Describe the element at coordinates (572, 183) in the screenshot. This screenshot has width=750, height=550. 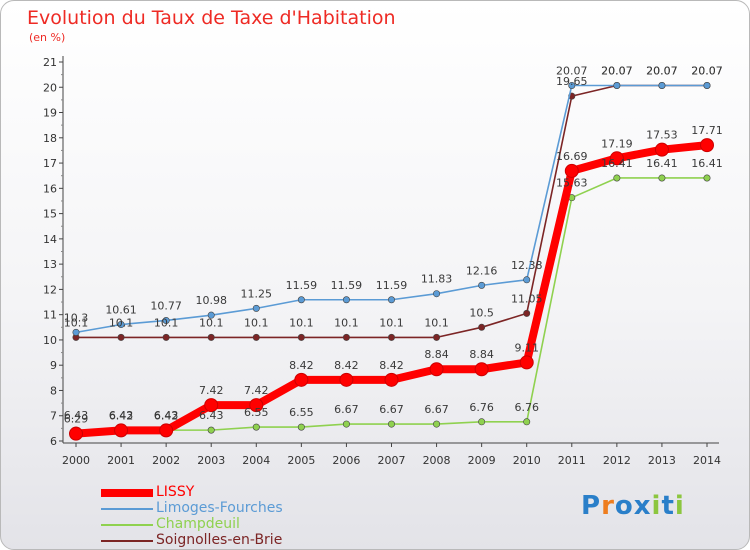
I see `data-label: 15.63` at that location.